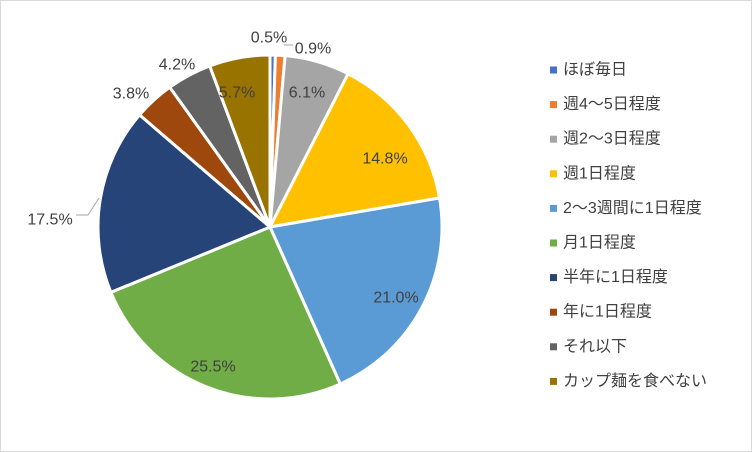 This screenshot has width=752, height=452. Describe the element at coordinates (635, 381) in the screenshot. I see `legend-label-10: カップ麺を食べない` at that location.